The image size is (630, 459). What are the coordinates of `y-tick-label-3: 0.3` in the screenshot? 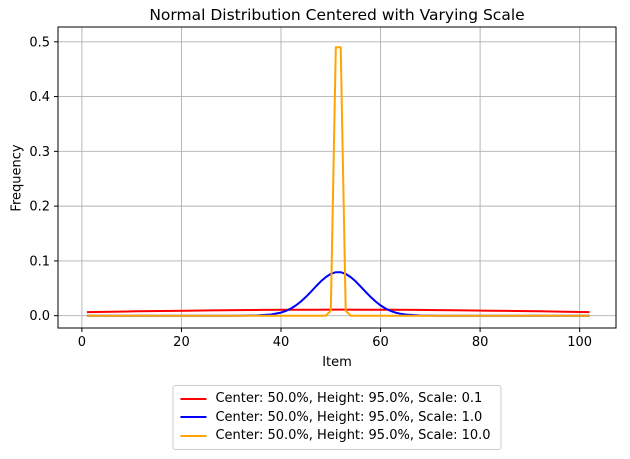 It's located at (39, 152).